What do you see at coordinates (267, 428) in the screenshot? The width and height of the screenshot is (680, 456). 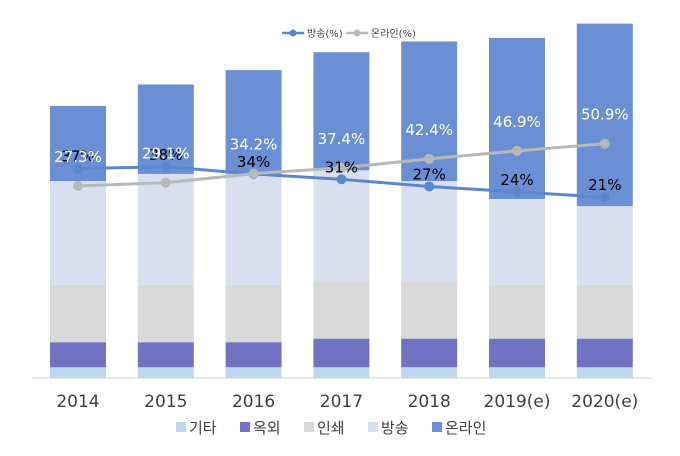 I see `legend-bottom-label: 옥외` at bounding box center [267, 428].